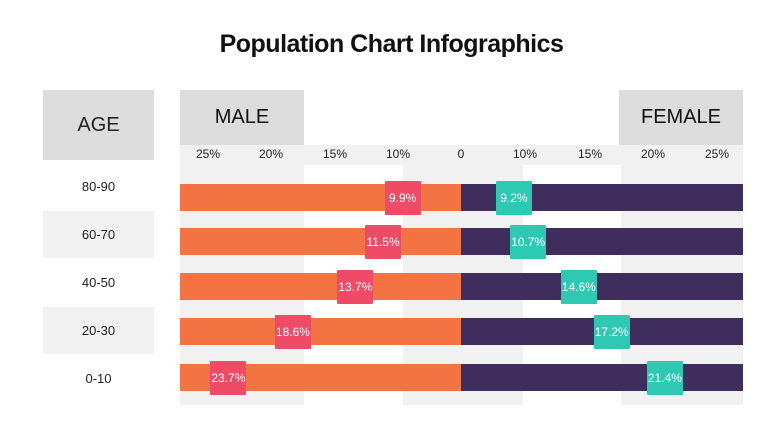 Image resolution: width=783 pixels, height=440 pixels. What do you see at coordinates (681, 117) in the screenshot?
I see `female-header: FEMALE` at bounding box center [681, 117].